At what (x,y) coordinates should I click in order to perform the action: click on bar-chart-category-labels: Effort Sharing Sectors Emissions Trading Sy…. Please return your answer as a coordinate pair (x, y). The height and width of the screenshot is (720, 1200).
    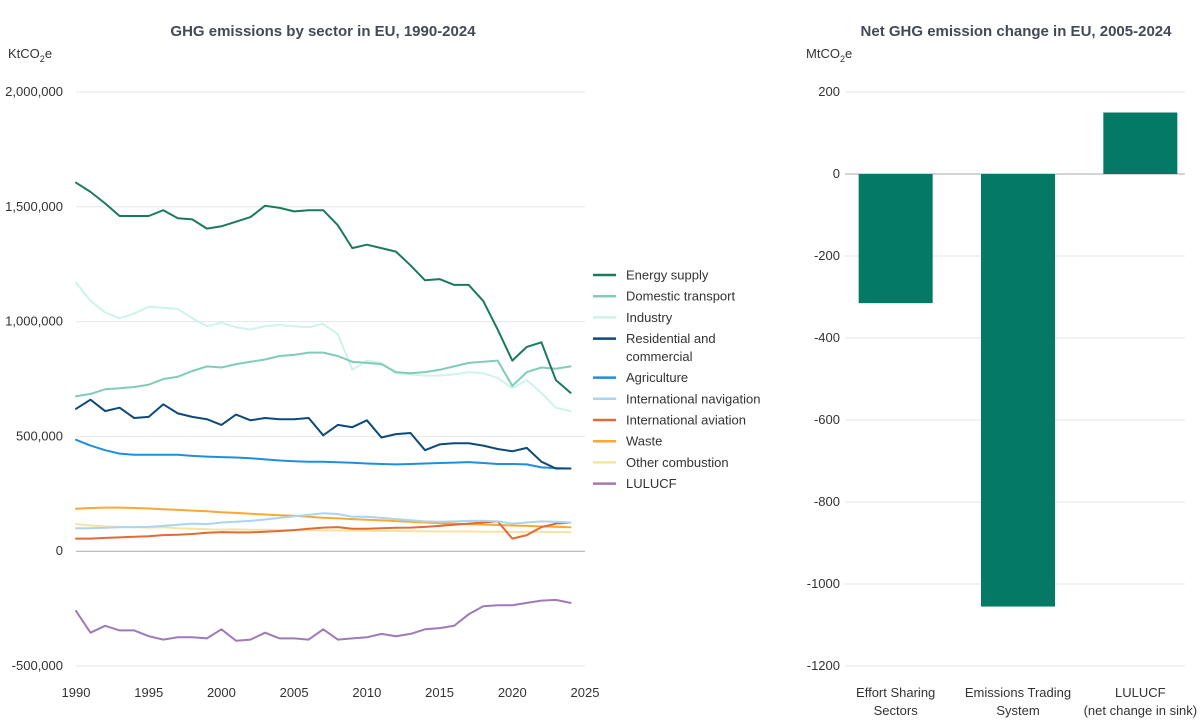
    Looking at the image, I should click on (1026, 701).